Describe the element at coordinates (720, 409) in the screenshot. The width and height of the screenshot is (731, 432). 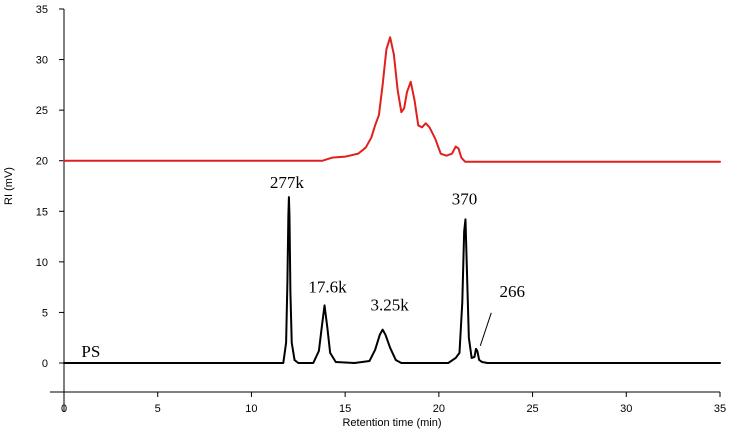
I see `x-tick-label: 35` at that location.